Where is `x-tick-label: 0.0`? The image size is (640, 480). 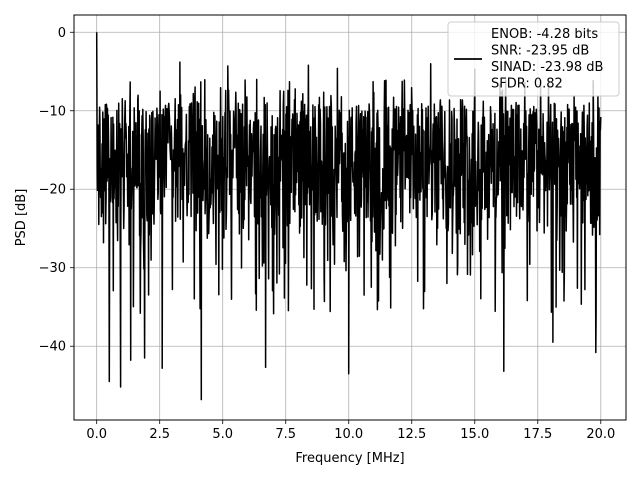
x-tick-label: 0.0 is located at coordinates (96, 434).